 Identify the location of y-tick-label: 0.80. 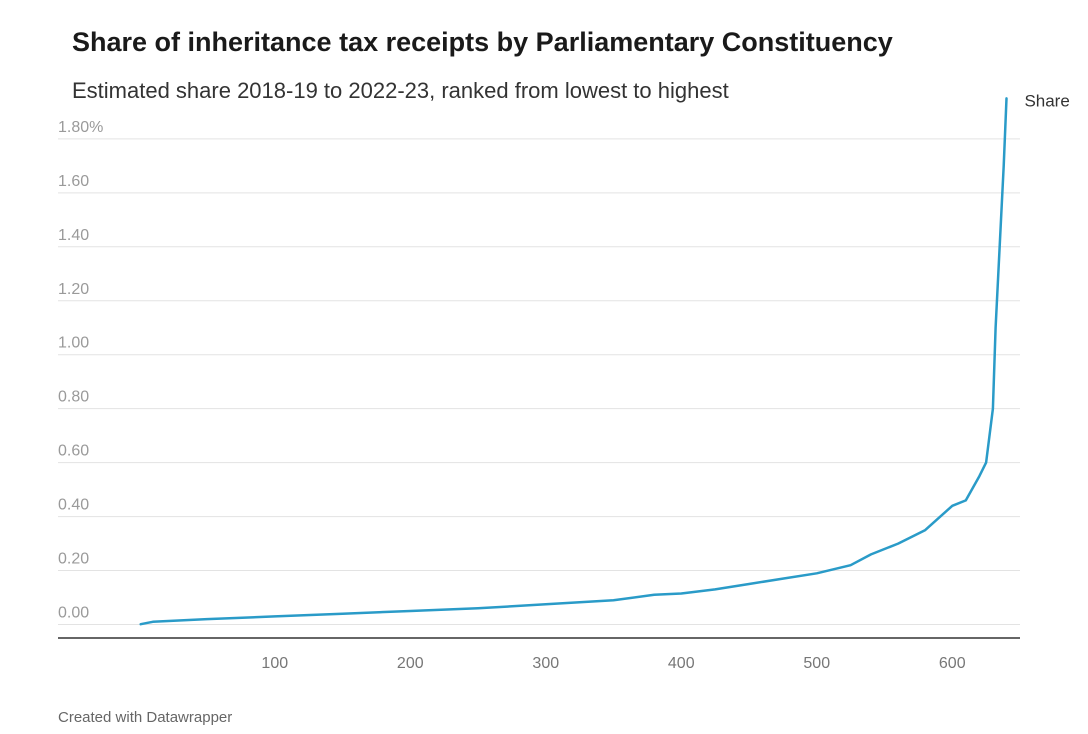
(73, 397).